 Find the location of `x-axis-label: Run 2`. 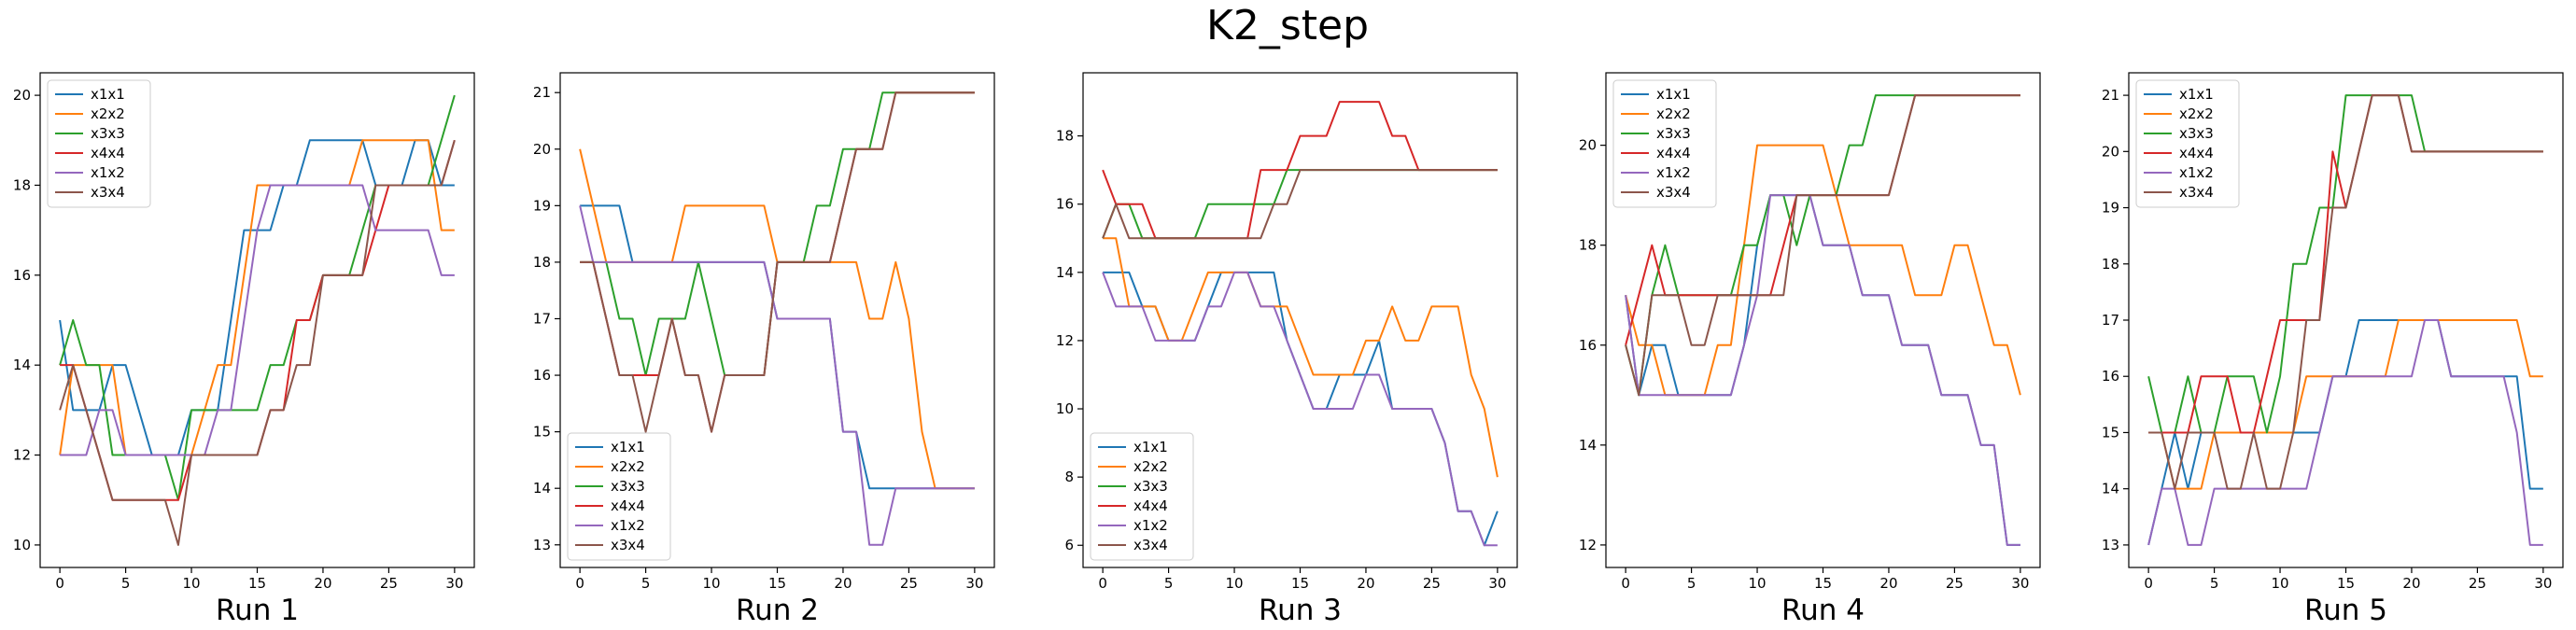

x-axis-label: Run 2 is located at coordinates (777, 610).